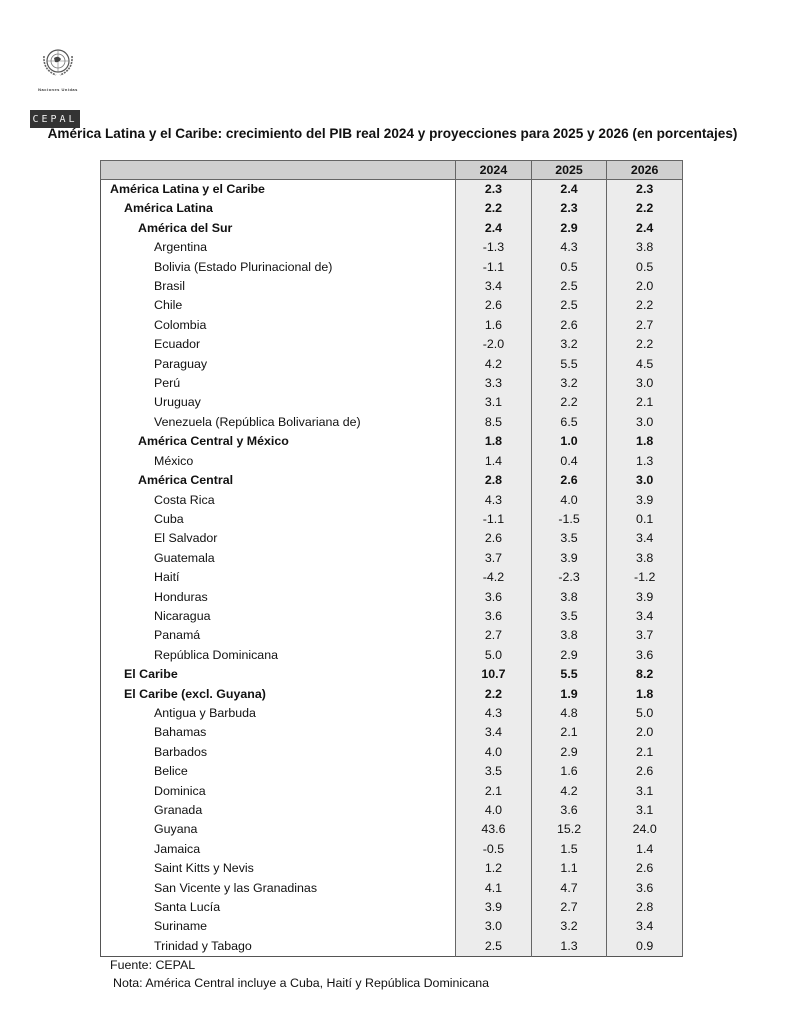 The image size is (785, 1024). I want to click on un-emblem-icon, so click(58, 62).